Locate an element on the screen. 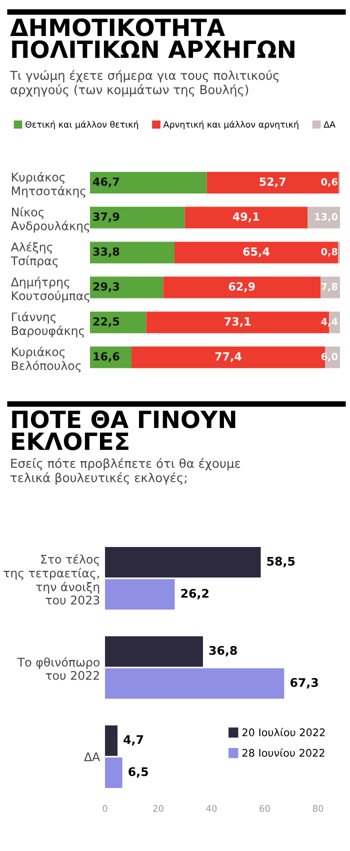 The image size is (350, 851). x-tick-label: 40 is located at coordinates (211, 808).